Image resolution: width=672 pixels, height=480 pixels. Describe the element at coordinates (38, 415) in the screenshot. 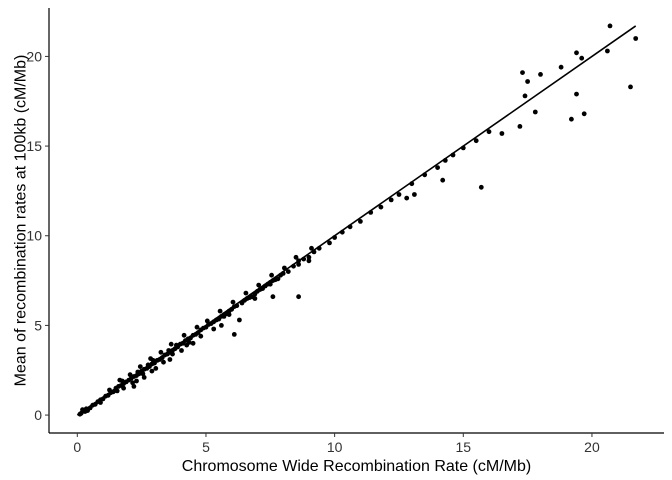

I see `y-tick-label: 0` at that location.